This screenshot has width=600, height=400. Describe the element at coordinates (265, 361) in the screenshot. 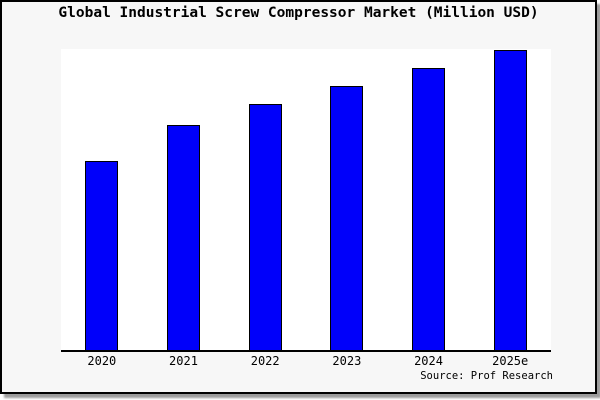

I see `x-tick-label-2022: 2022` at that location.